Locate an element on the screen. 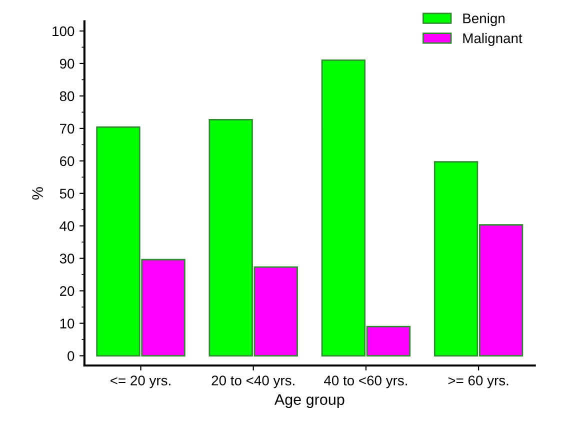 Image resolution: width=563 pixels, height=425 pixels. legend-label: Benign is located at coordinates (483, 19).